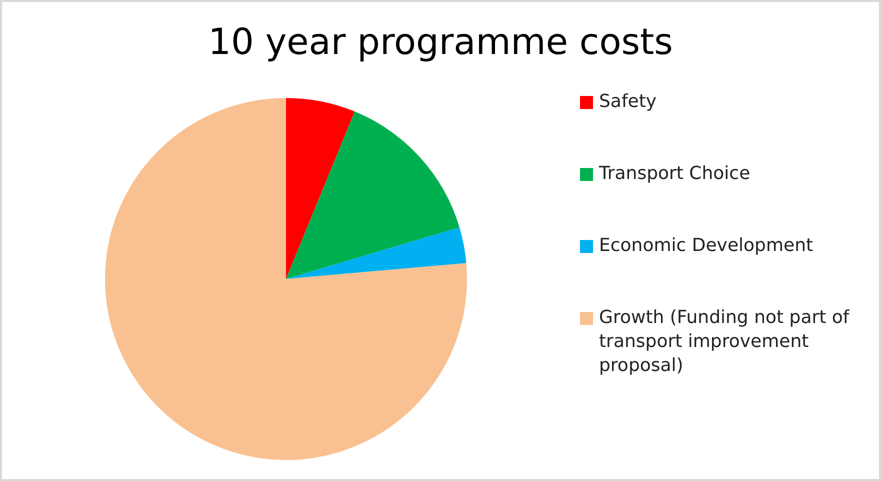 The image size is (881, 481). I want to click on legend-label: Growth (Funding not part of transport improvement proposal), so click(724, 342).